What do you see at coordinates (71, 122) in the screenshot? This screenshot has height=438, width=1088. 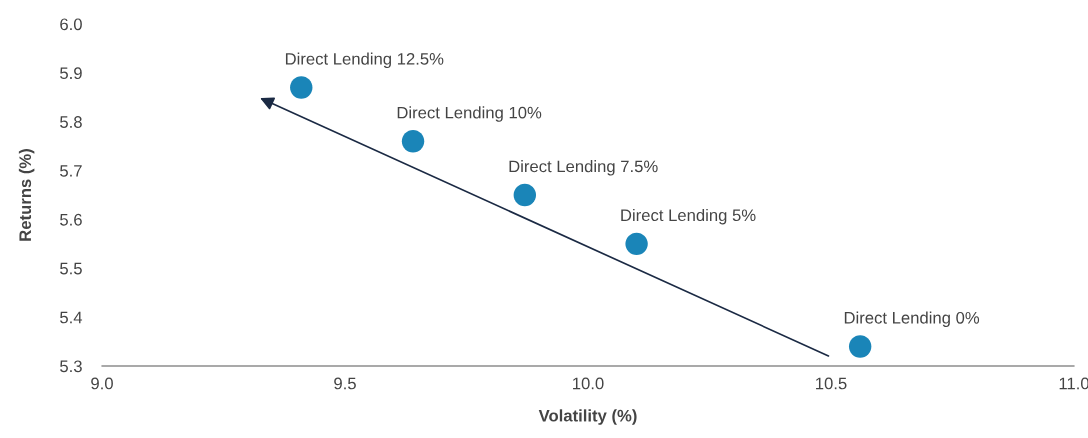 I see `y-tick-label: 5.8` at bounding box center [71, 122].